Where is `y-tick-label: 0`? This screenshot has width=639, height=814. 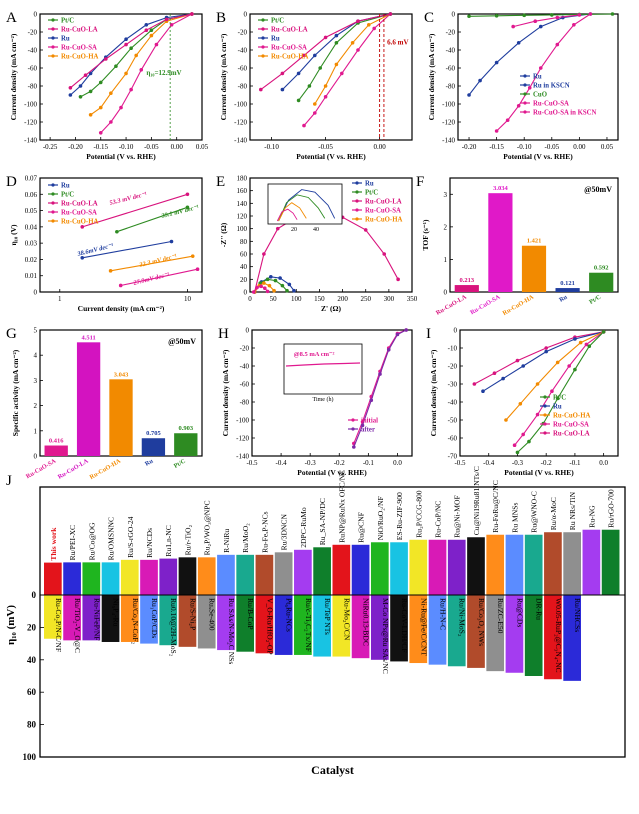
y-tick-label: 0 is located at coordinates (36, 15).